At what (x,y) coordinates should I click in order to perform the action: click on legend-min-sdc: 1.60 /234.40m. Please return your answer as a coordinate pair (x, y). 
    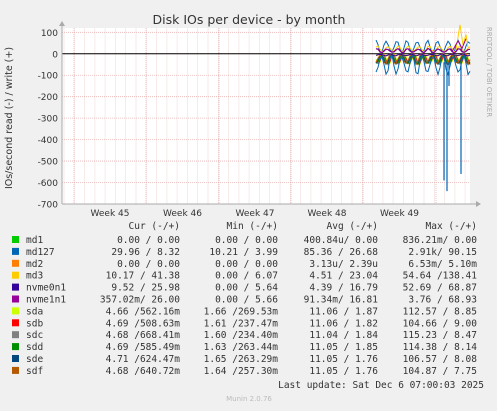
    Looking at the image, I should click on (241, 335).